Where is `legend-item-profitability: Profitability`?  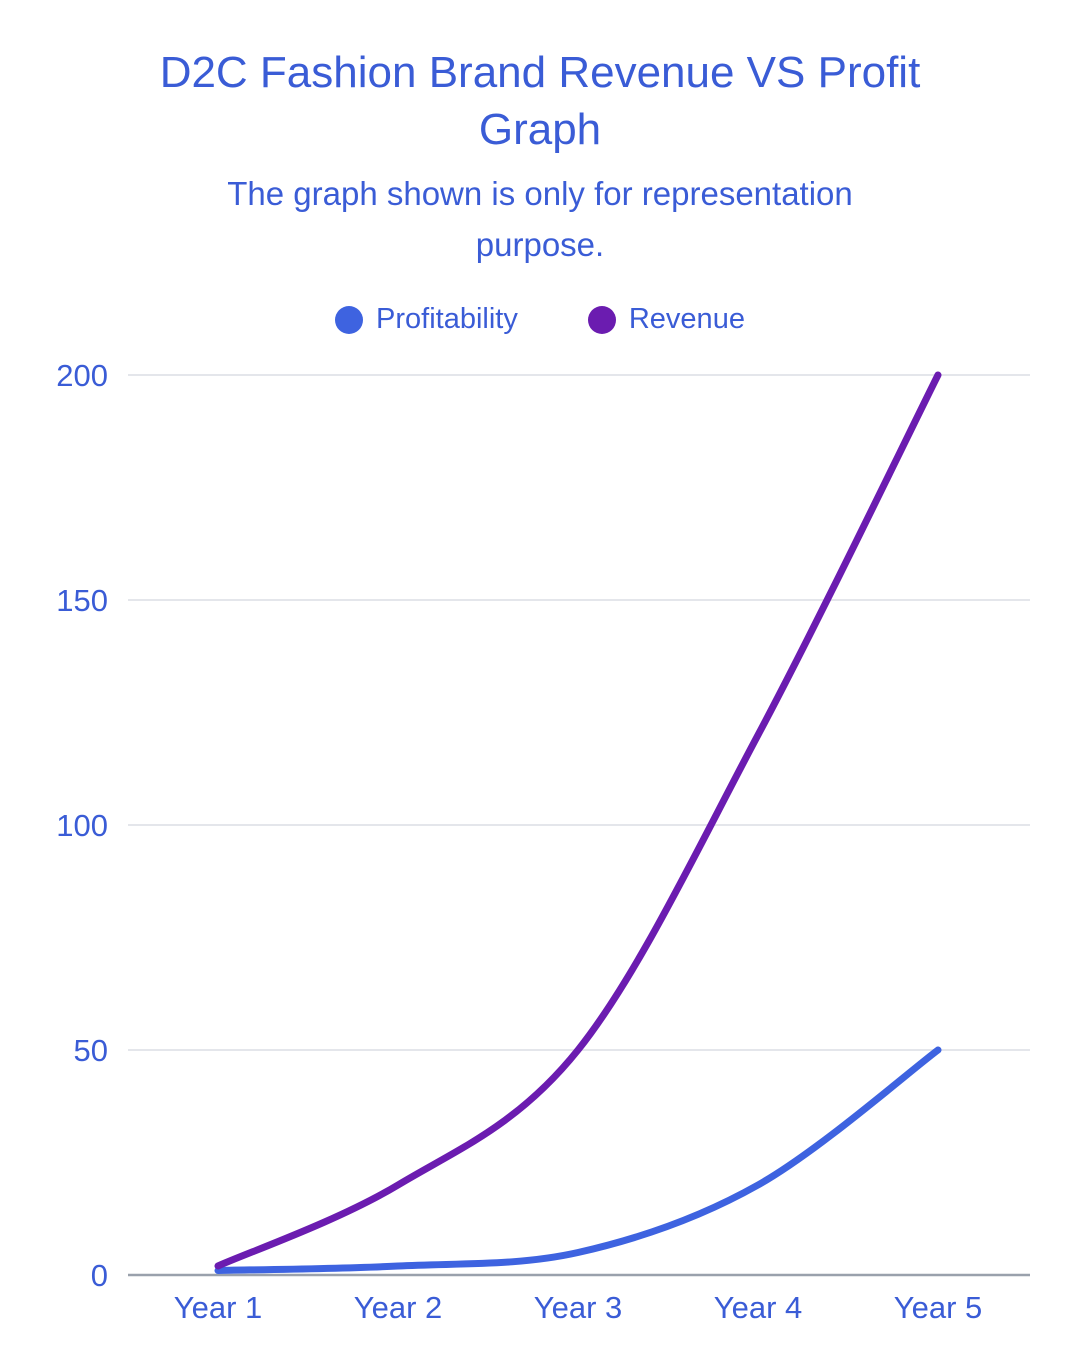
legend-item-profitability: Profitability is located at coordinates (426, 319).